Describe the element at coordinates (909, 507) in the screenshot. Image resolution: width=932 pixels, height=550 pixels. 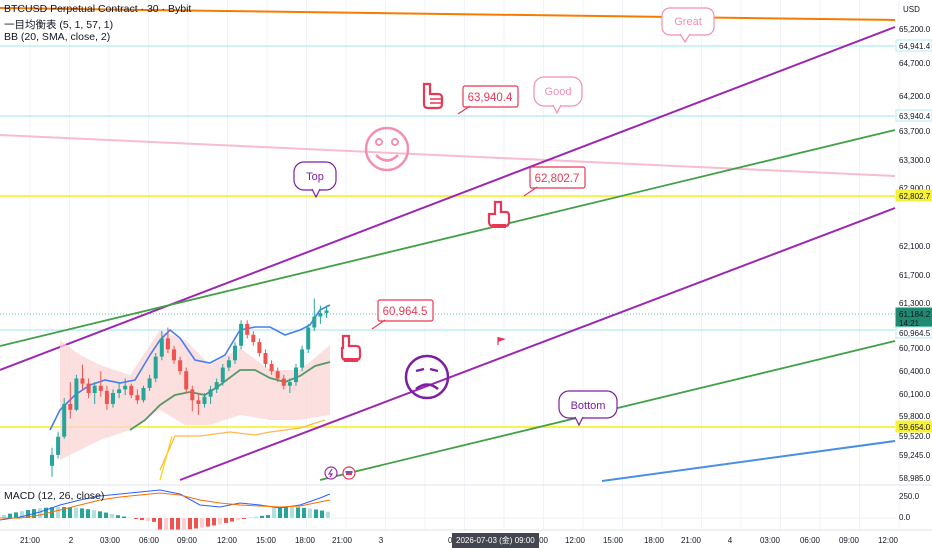
I see `macd-axis: 250.0 0.0` at that location.